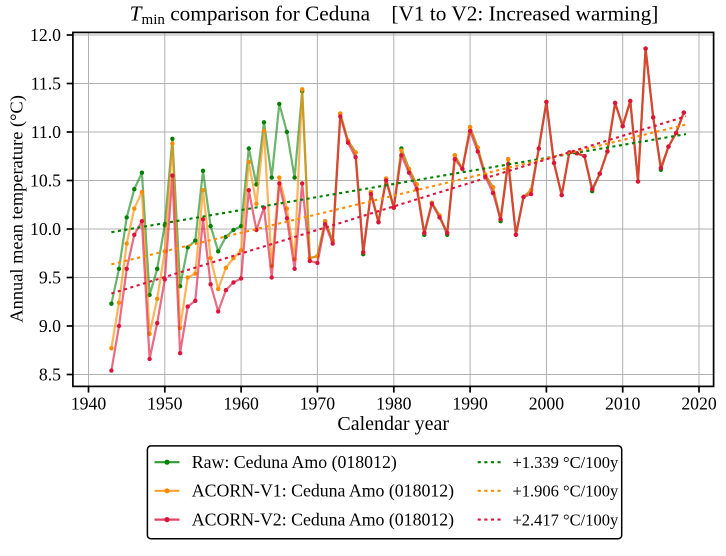 Image resolution: width=726 pixels, height=556 pixels. What do you see at coordinates (470, 403) in the screenshot?
I see `svg-text: 1990` at bounding box center [470, 403].